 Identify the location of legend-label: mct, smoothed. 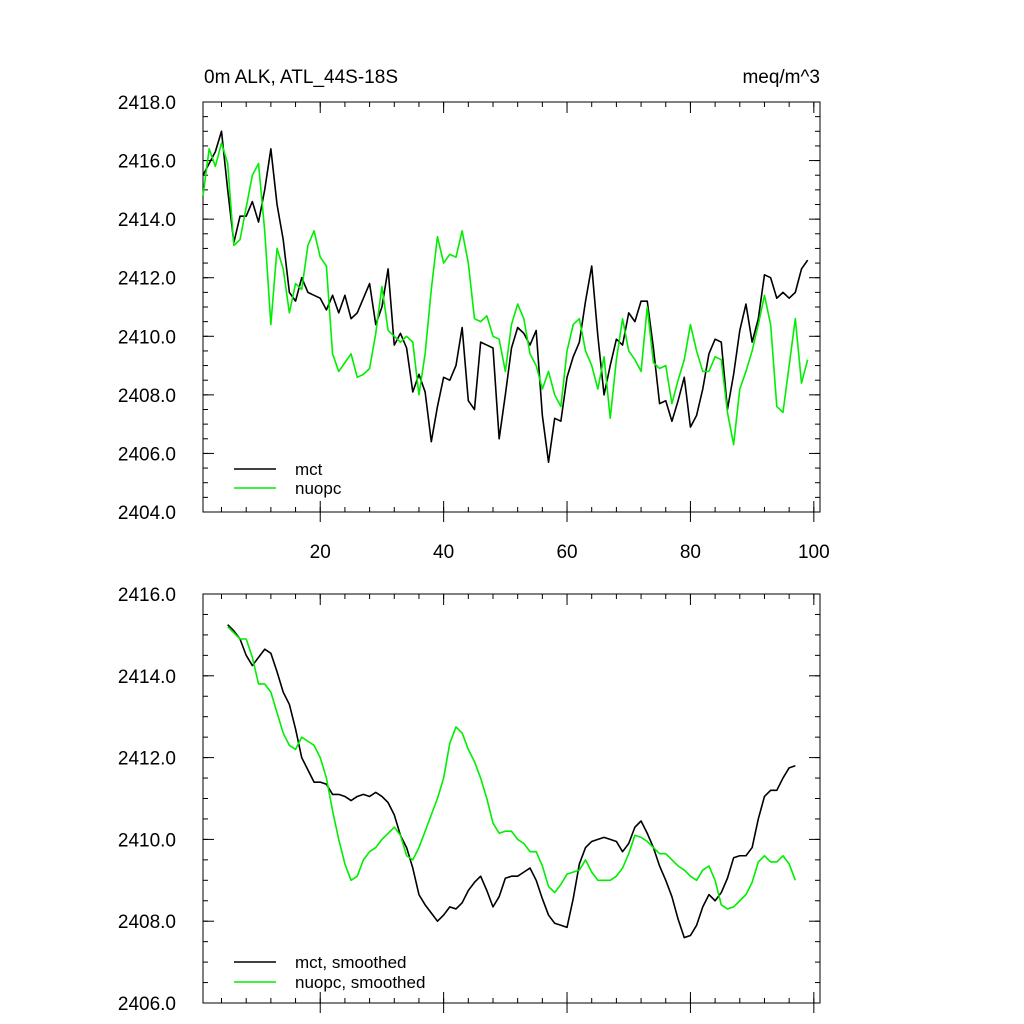
(351, 962).